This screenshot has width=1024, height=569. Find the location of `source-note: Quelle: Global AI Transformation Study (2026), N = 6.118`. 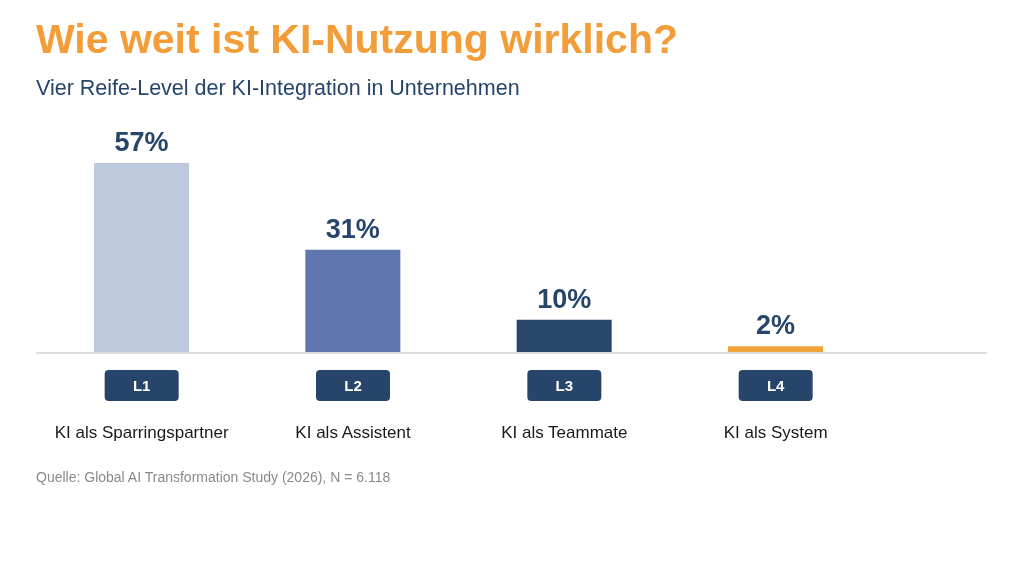

source-note: Quelle: Global AI Transformation Study (2026), N = 6.118 is located at coordinates (213, 477).